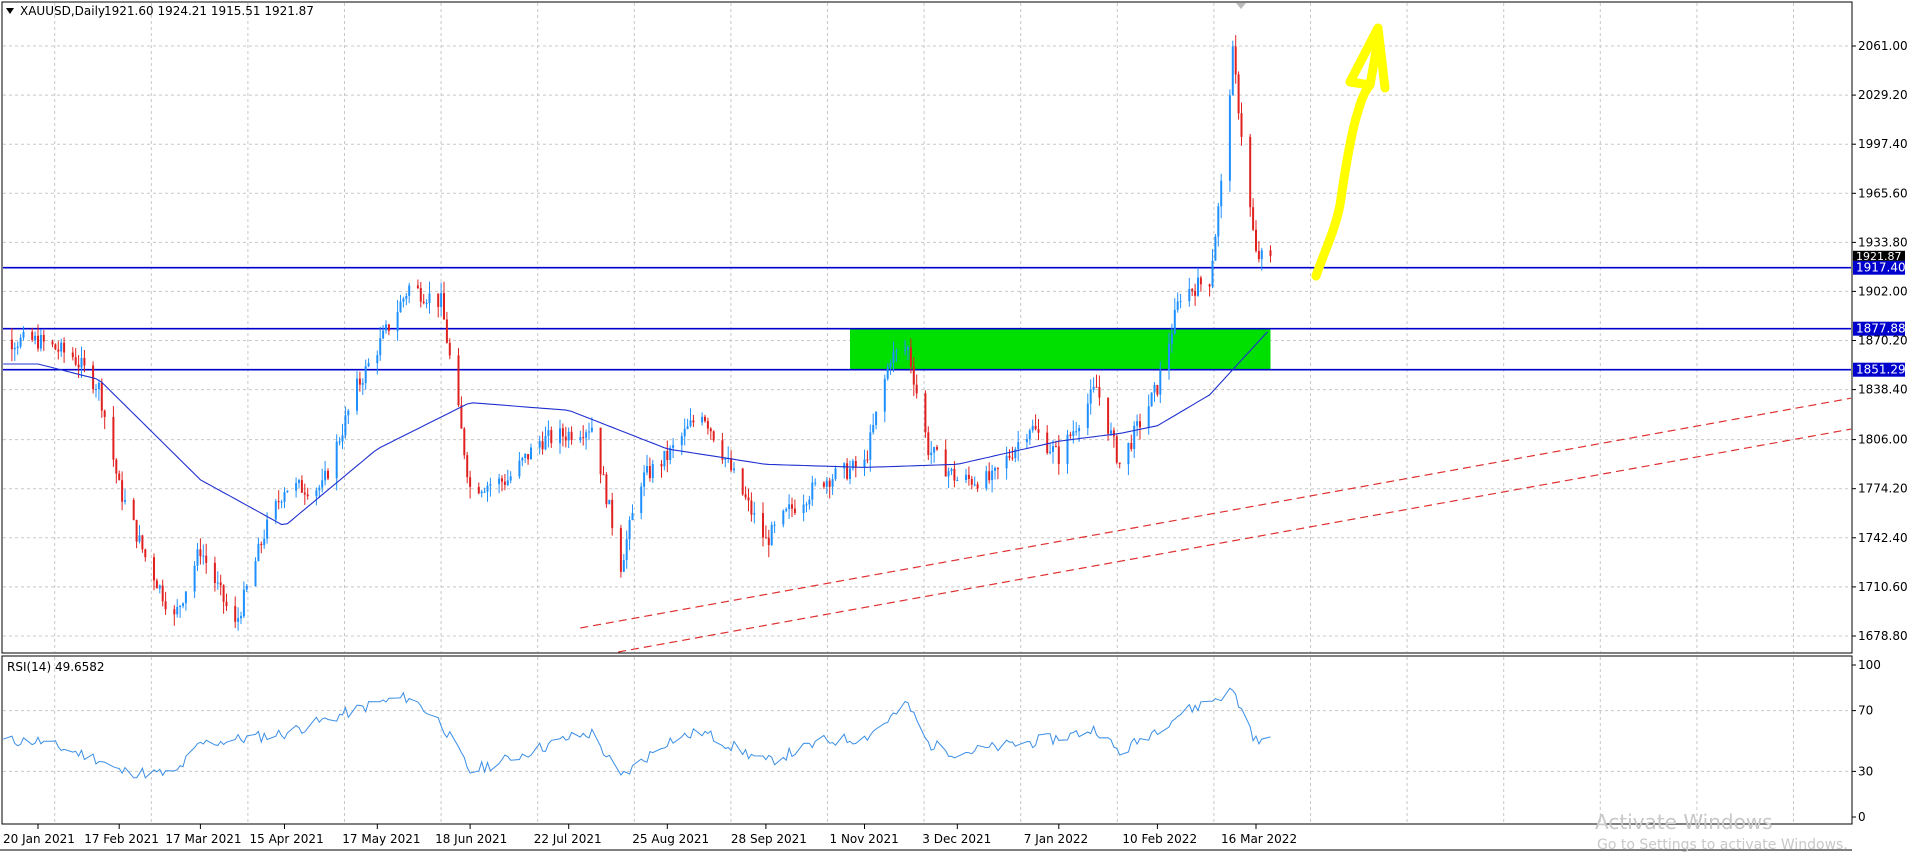 This screenshot has width=1918, height=856. What do you see at coordinates (1883, 95) in the screenshot?
I see `price-tick-label: 2029.20` at bounding box center [1883, 95].